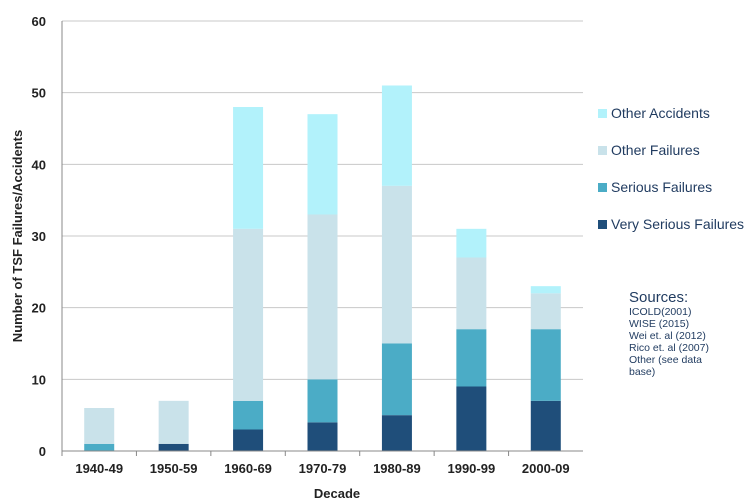  Describe the element at coordinates (677, 224) in the screenshot. I see `legend-label: Very Serious Failures` at that location.